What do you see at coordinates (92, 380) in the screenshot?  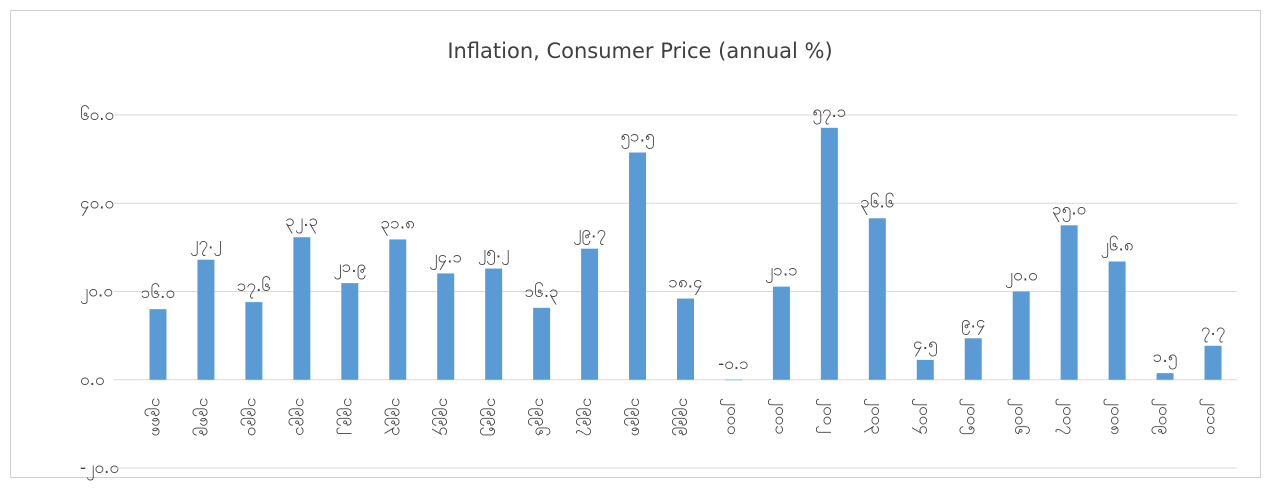 I see `y-tick-label: ၀.၀` at bounding box center [92, 380].